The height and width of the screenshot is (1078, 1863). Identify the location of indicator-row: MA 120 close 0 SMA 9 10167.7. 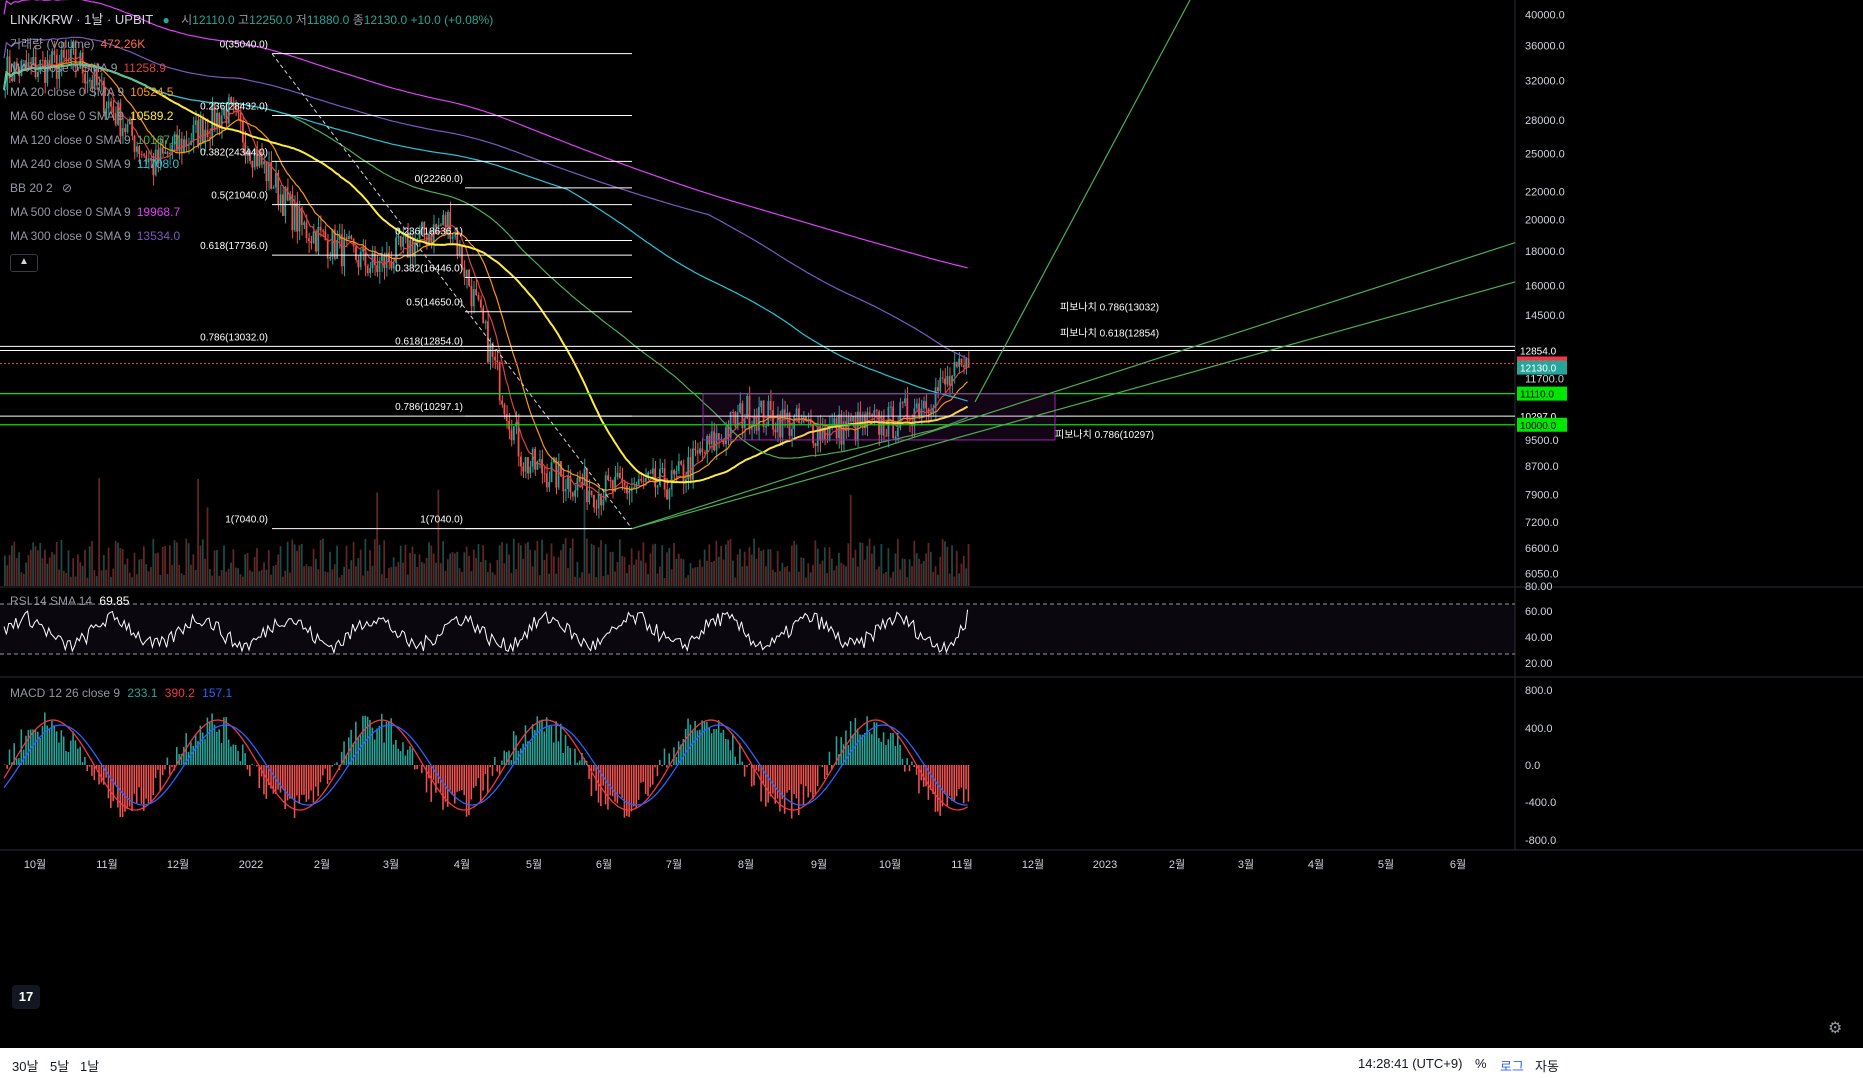
(251, 140).